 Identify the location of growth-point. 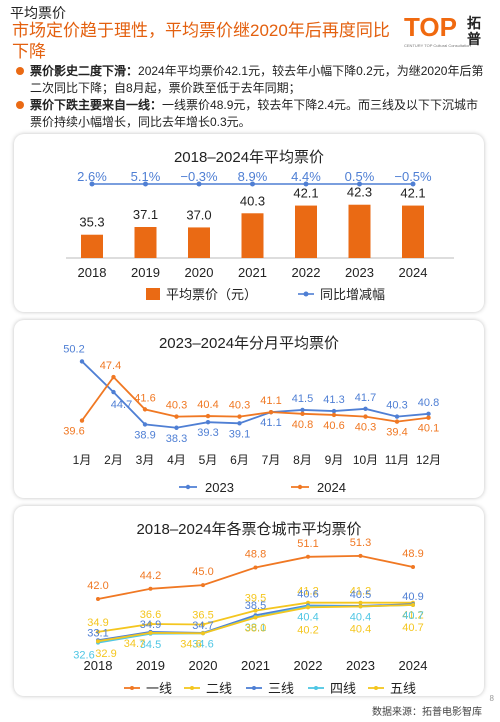
(413, 184).